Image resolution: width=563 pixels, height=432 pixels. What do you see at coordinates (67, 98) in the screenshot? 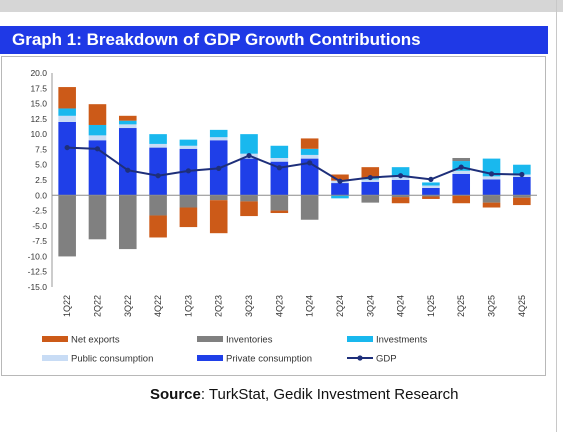
I see `bar-net-exports-1Q22` at bounding box center [67, 98].